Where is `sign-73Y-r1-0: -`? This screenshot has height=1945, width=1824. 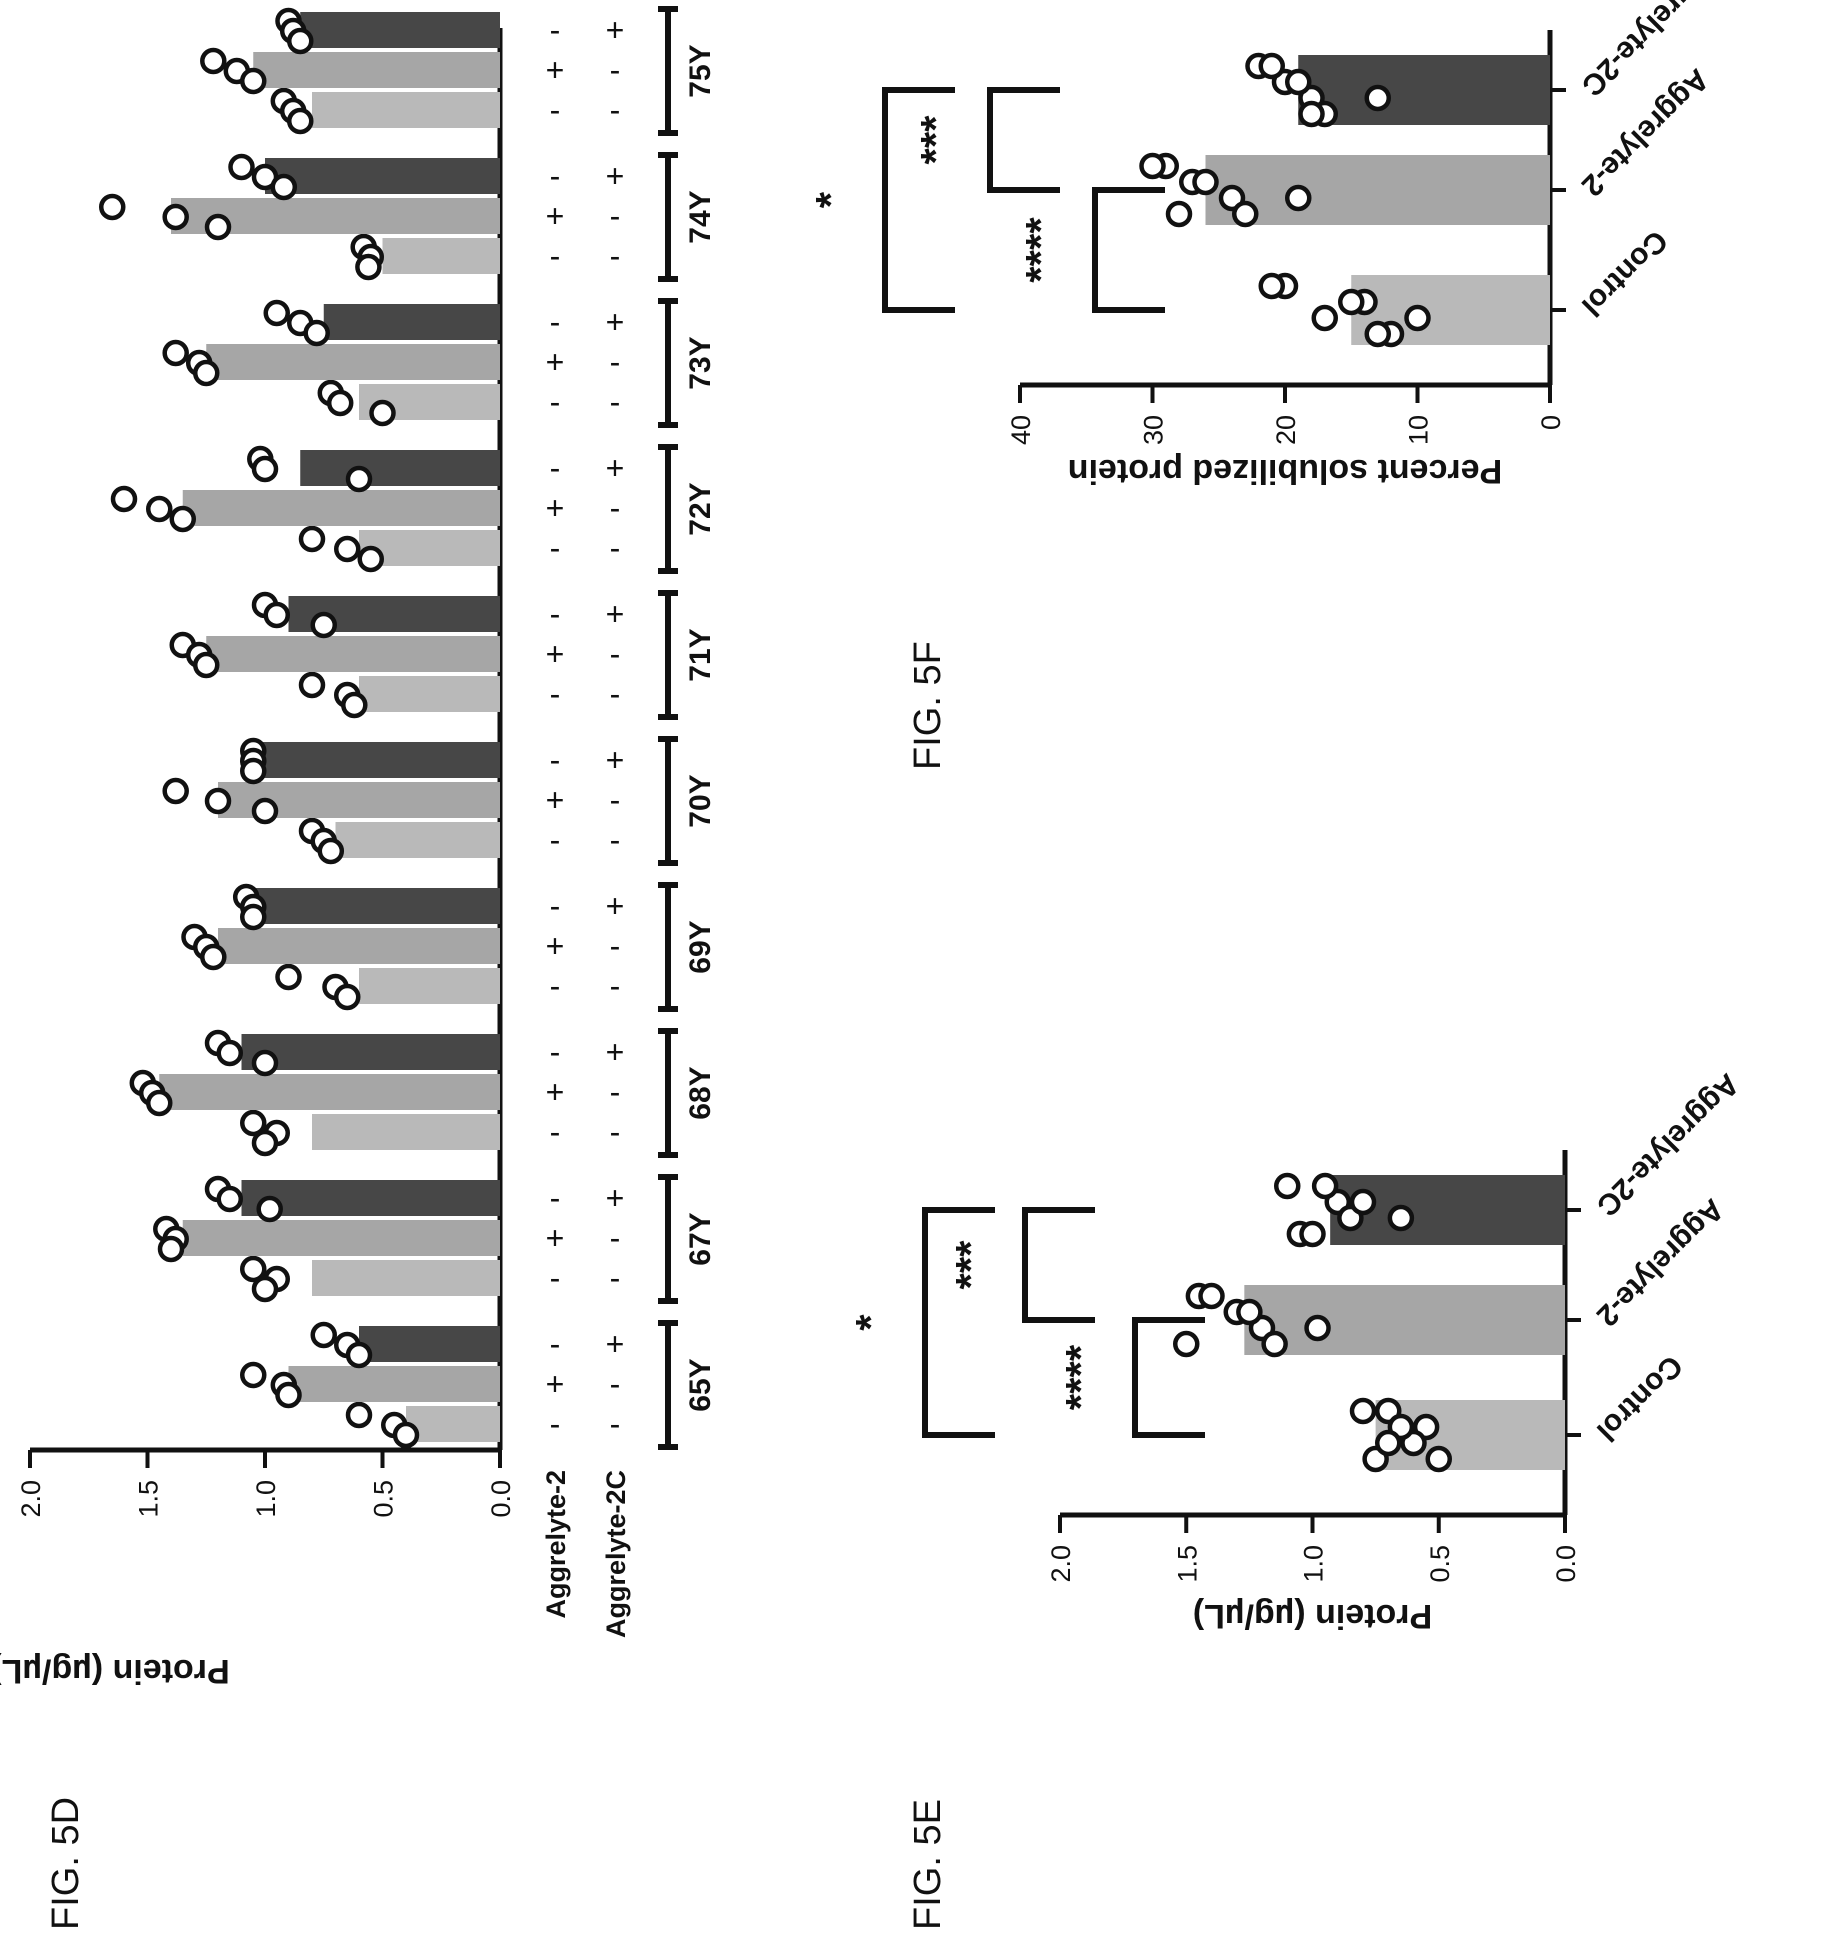 sign-73Y-r1-0: - is located at coordinates (615, 402).